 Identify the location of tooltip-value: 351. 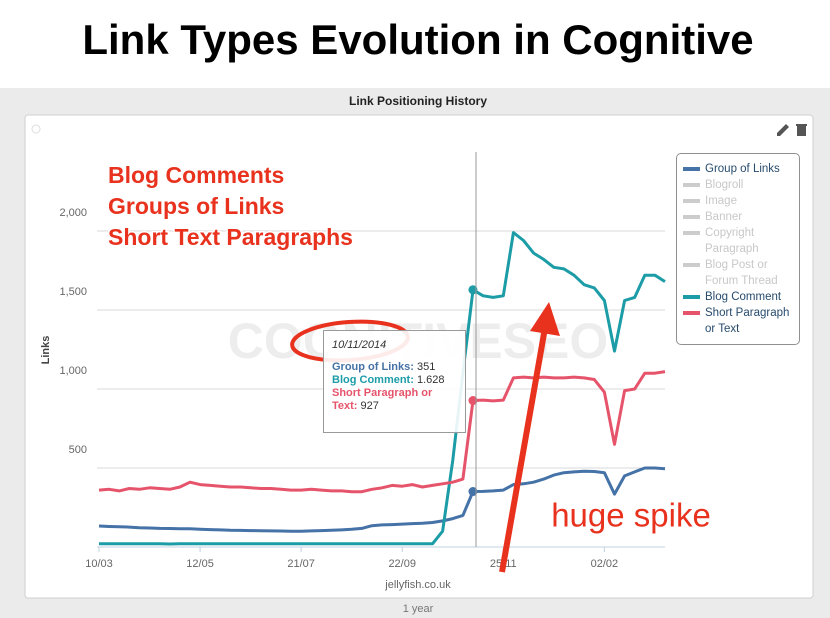
(426, 367).